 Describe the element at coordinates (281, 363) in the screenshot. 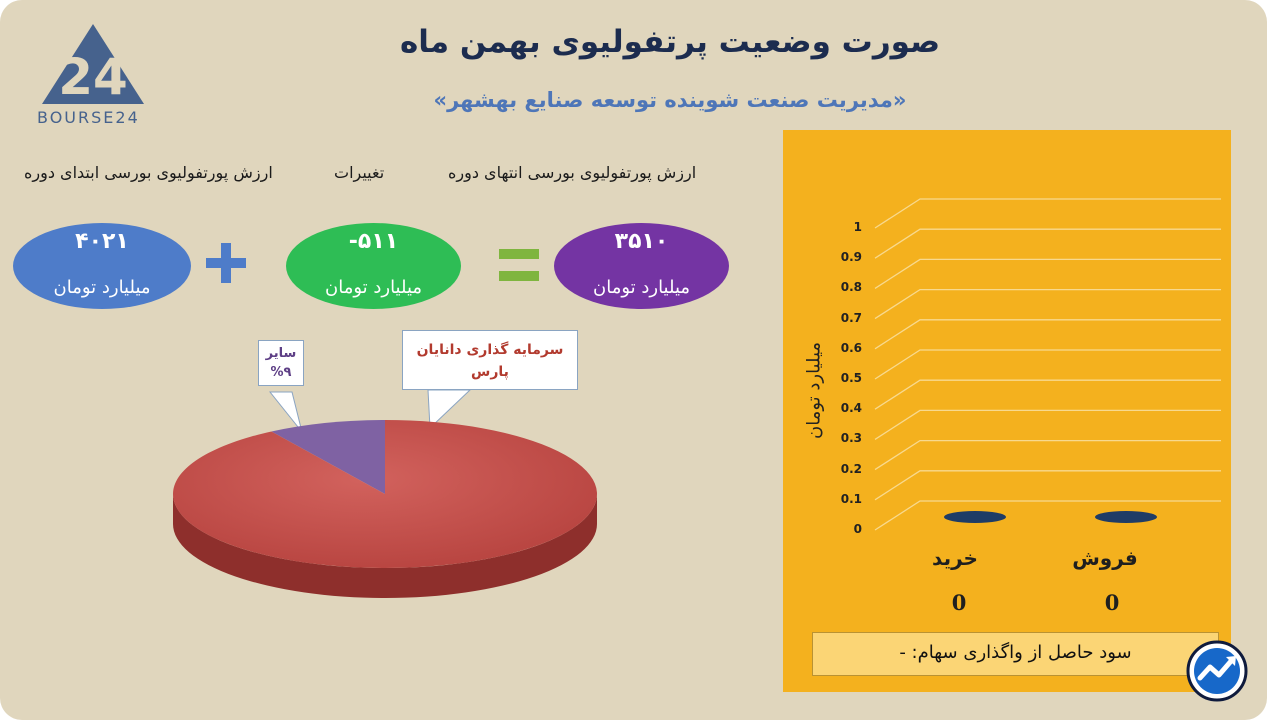

I see `pie-callout-other: سایر %۹` at that location.